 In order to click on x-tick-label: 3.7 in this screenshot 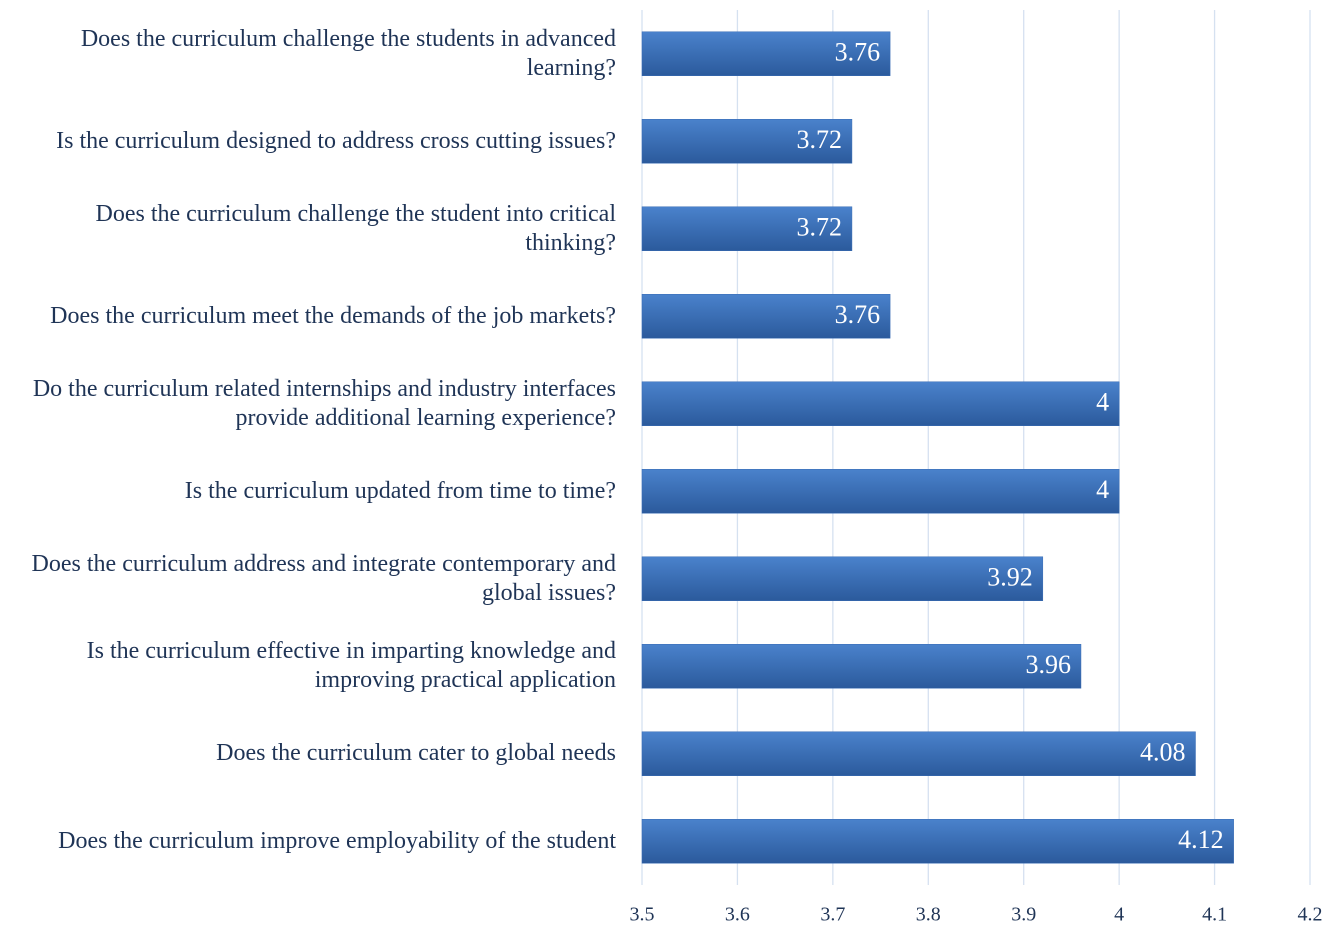, I will do `click(832, 915)`.